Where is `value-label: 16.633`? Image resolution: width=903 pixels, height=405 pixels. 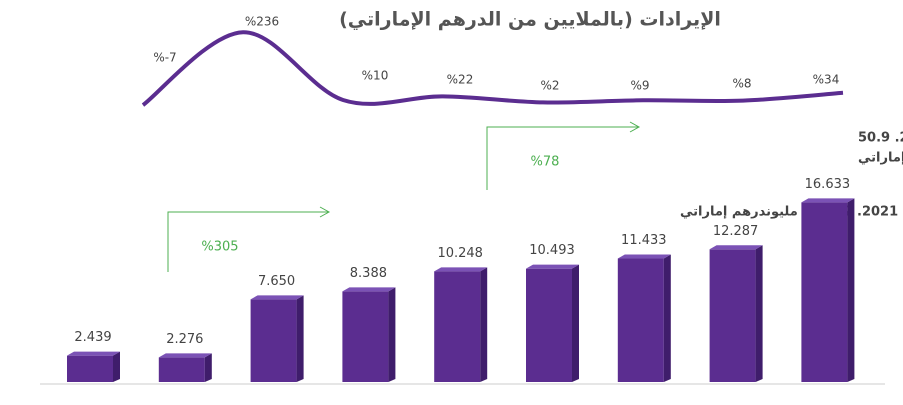 value-label: 16.633 is located at coordinates (828, 184).